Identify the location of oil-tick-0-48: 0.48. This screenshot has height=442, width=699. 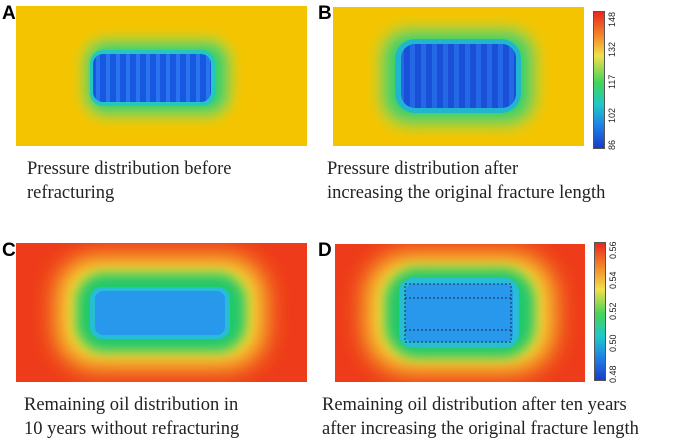
(613, 374).